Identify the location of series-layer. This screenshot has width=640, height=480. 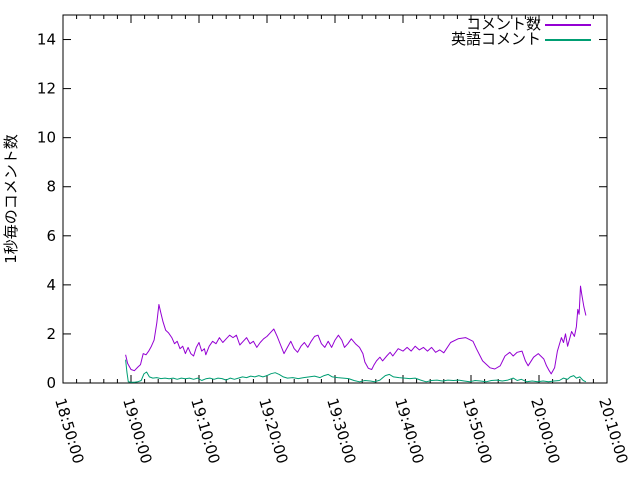
(356, 334).